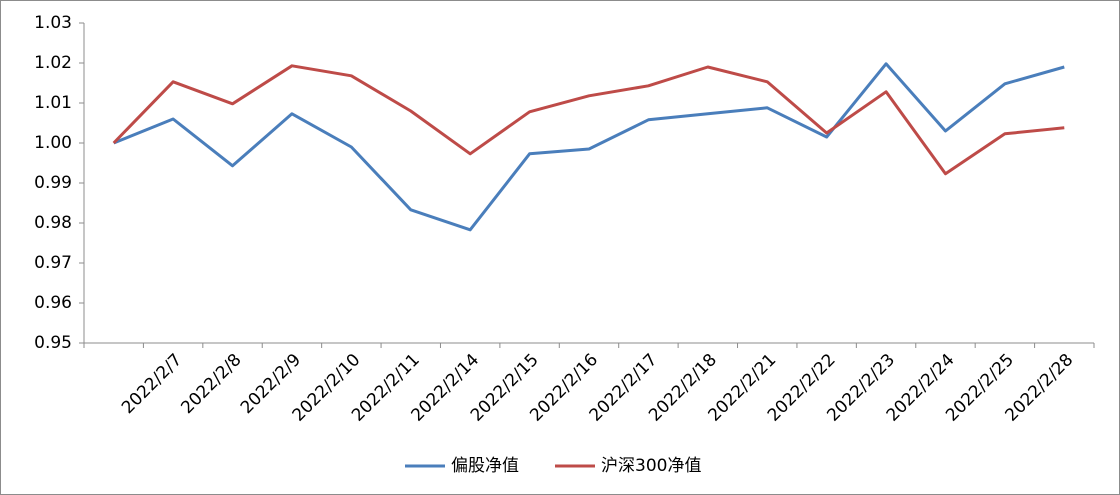 The image size is (1120, 495). What do you see at coordinates (53, 63) in the screenshot?
I see `y-tick-label: 1.02` at bounding box center [53, 63].